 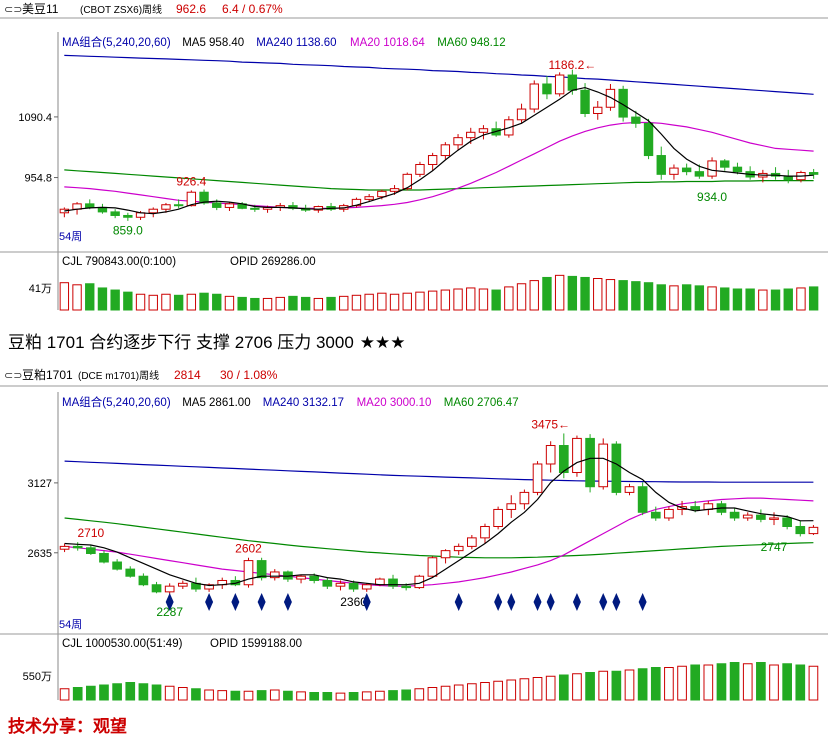 What do you see at coordinates (712, 197) in the screenshot?
I see `p1-price-annotation-3: 934.0` at bounding box center [712, 197].